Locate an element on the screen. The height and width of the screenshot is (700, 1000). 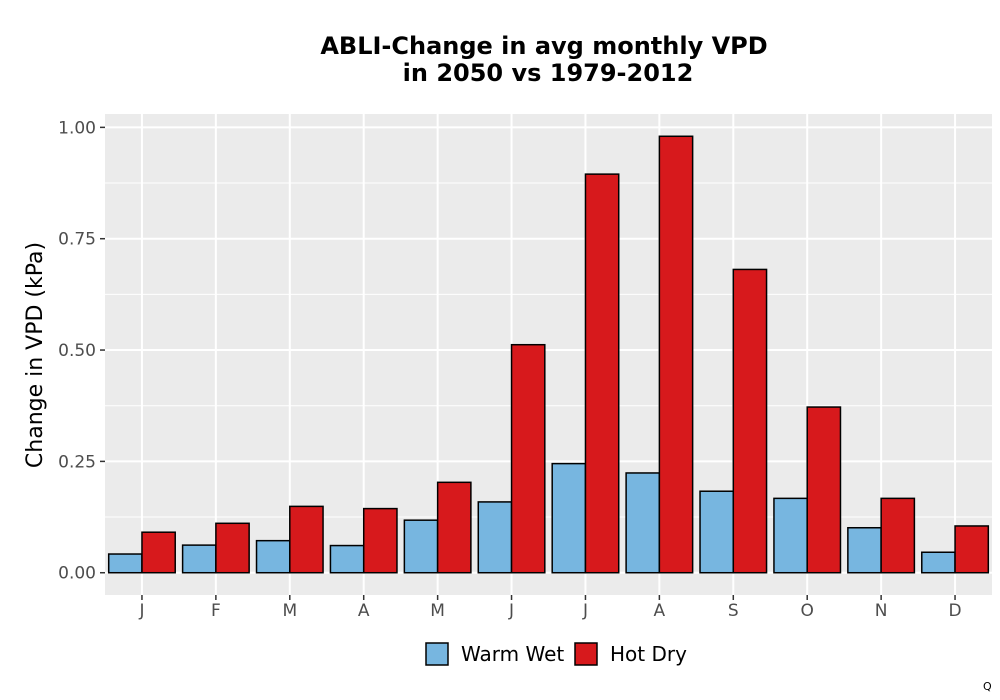
y-tick-label: 1.00 is located at coordinates (77, 128).